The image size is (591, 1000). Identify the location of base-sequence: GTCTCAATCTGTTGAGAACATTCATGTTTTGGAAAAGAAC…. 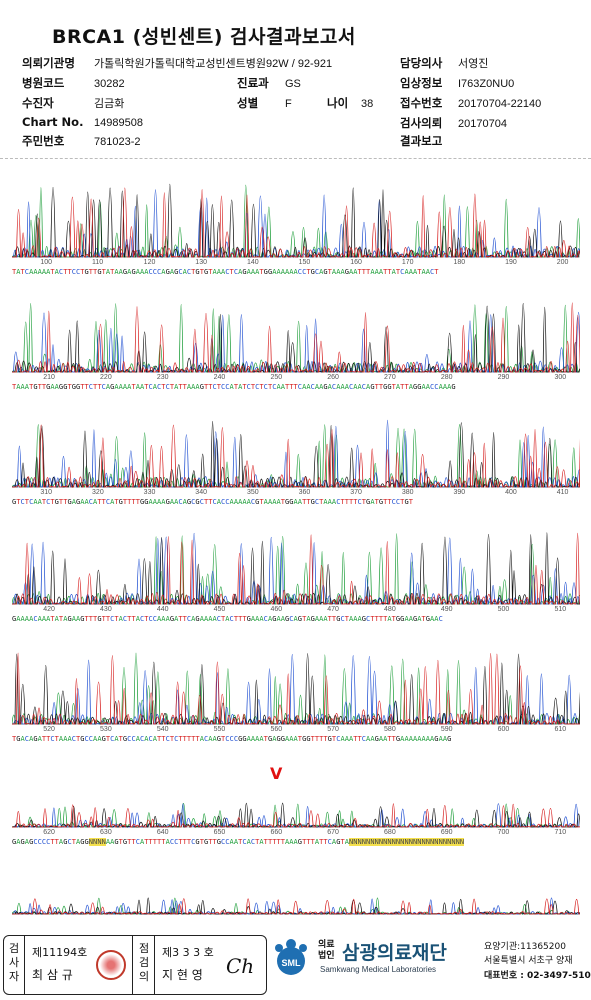
(212, 502).